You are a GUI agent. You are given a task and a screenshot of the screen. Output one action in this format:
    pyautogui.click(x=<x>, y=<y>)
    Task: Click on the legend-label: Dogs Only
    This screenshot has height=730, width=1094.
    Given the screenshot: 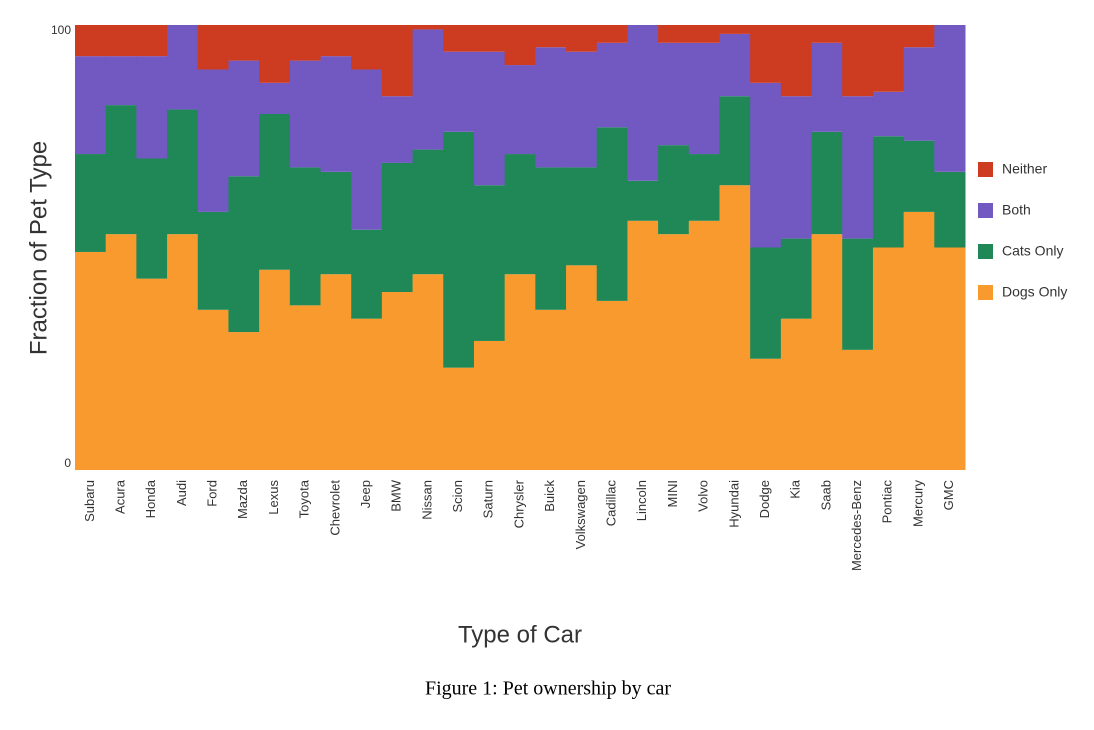 What is the action you would take?
    pyautogui.click(x=1034, y=292)
    